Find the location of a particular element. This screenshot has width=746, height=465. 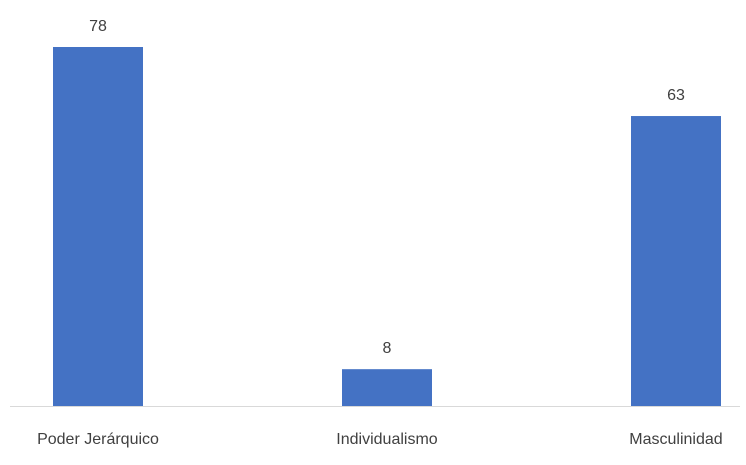

category-label-3: Masculinidad is located at coordinates (675, 439).